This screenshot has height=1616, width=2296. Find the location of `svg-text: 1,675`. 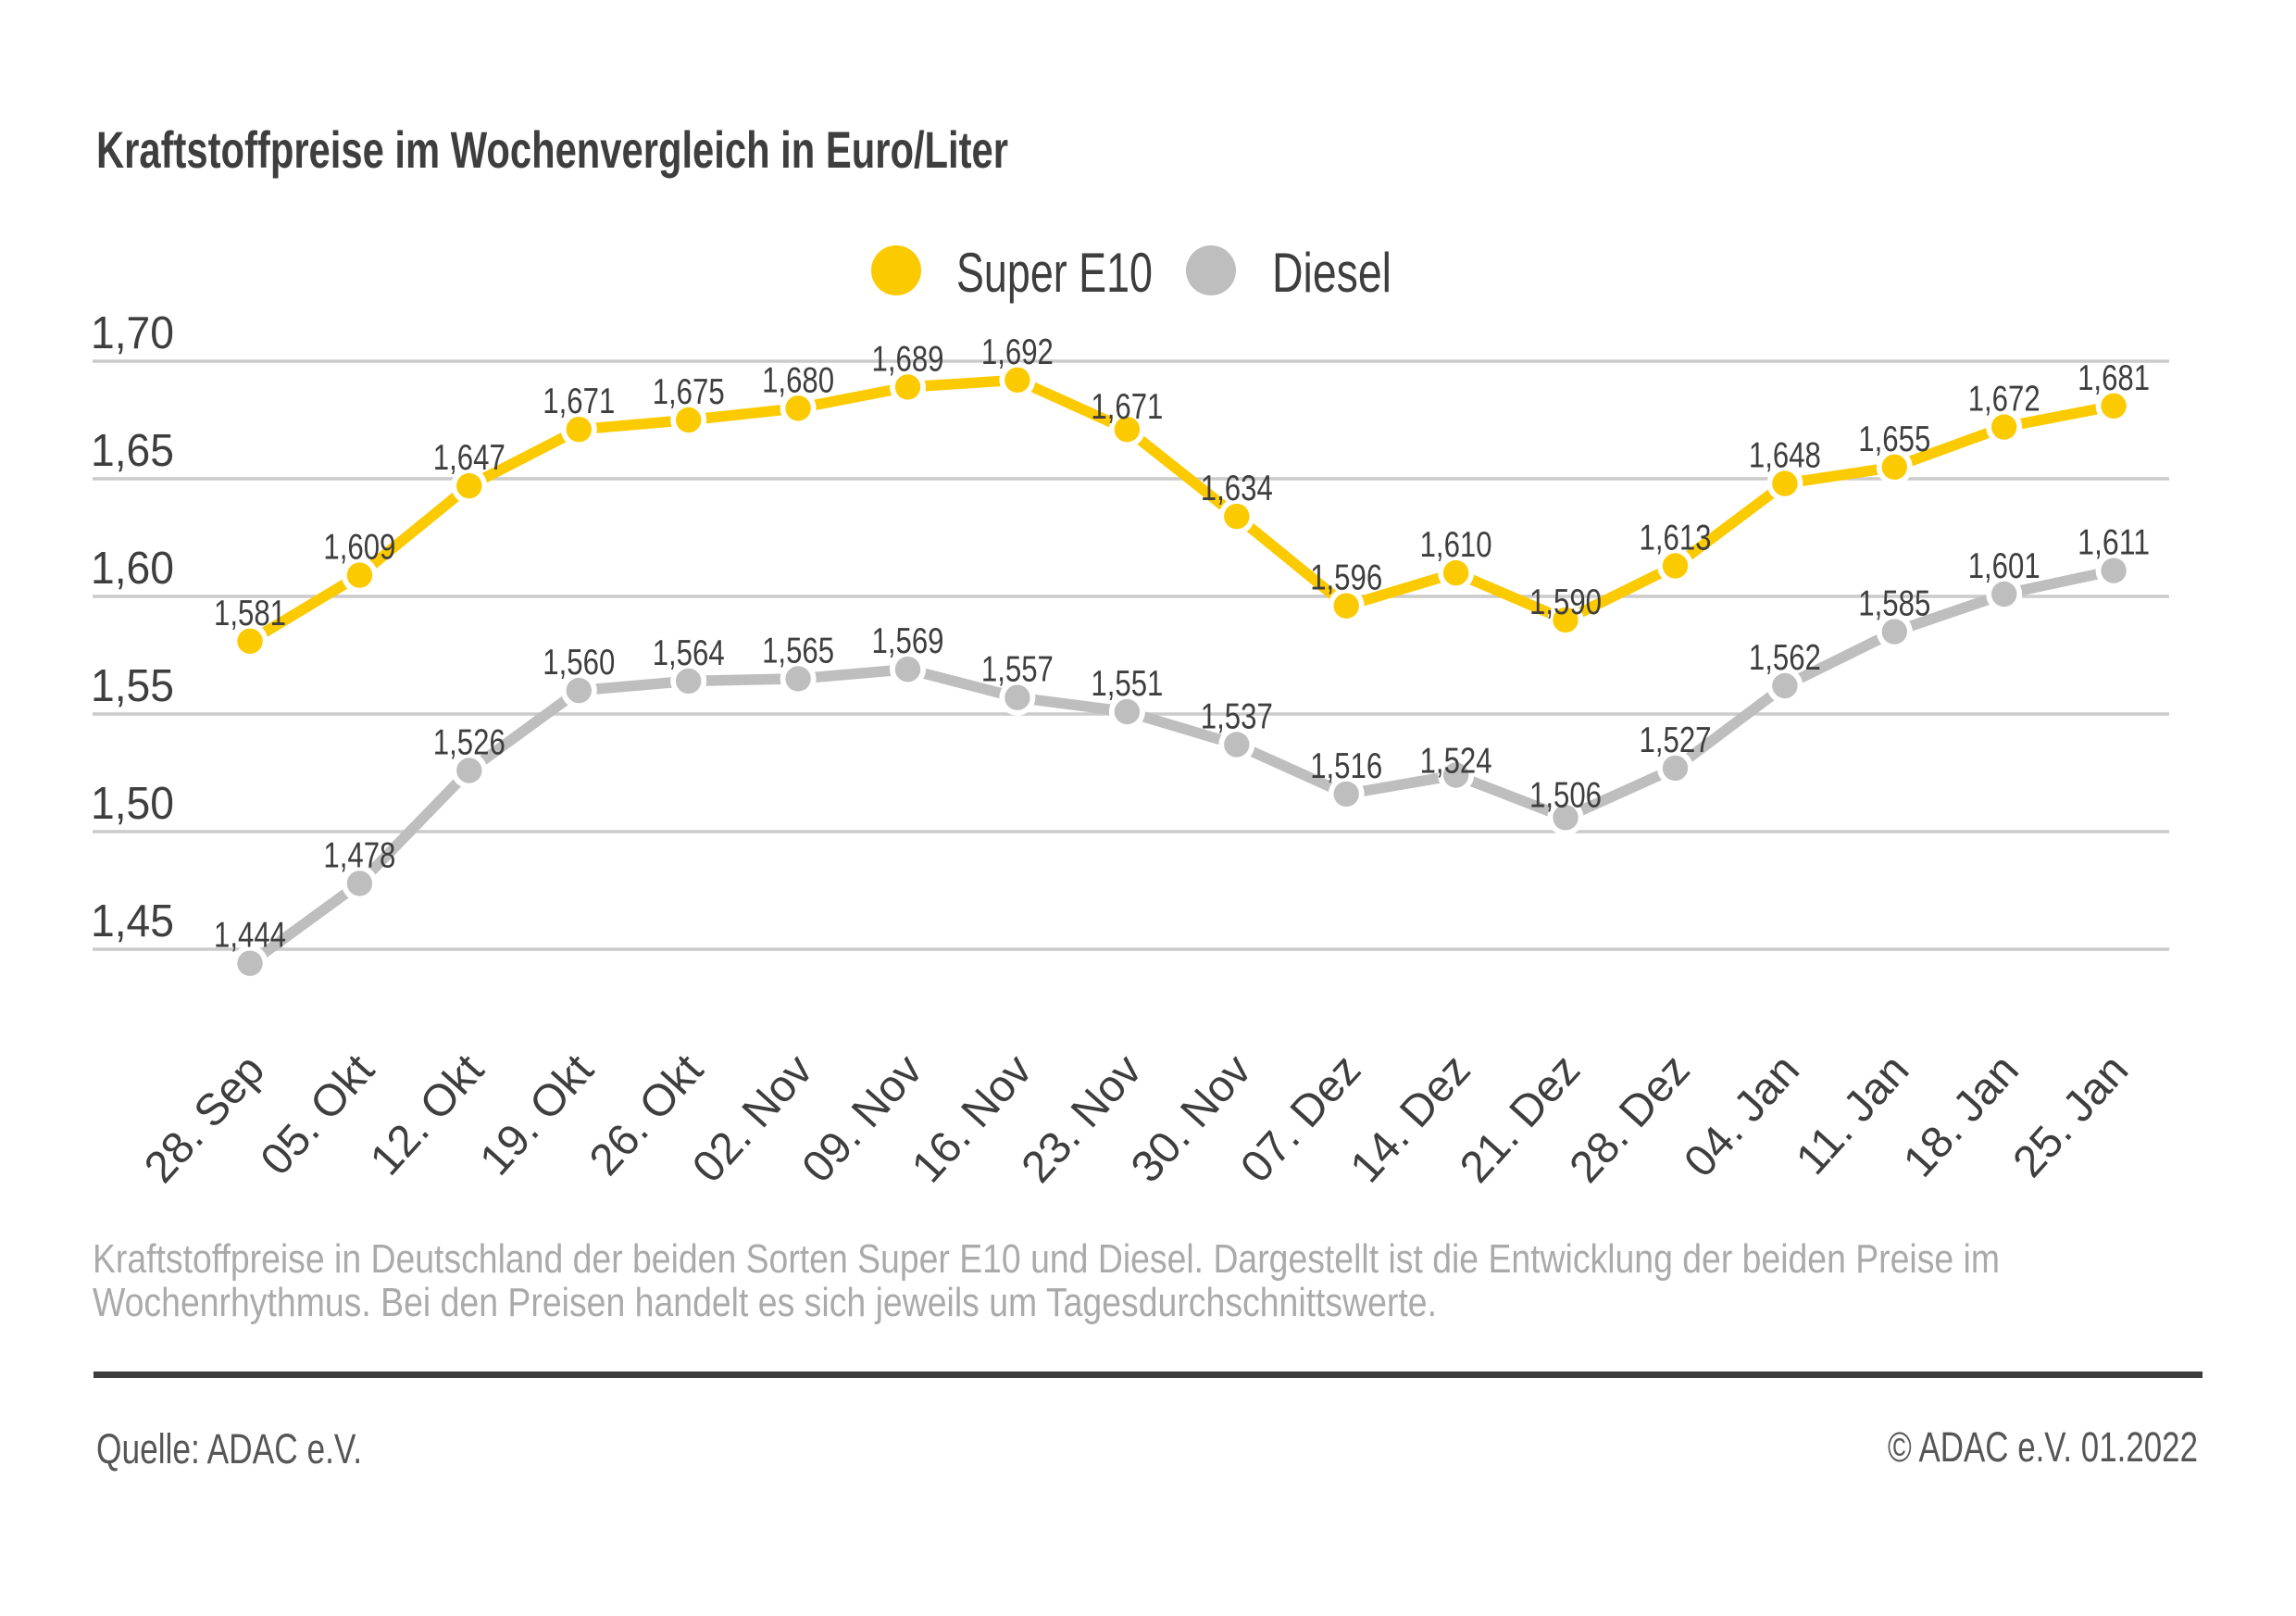

svg-text: 1,675 is located at coordinates (689, 392).